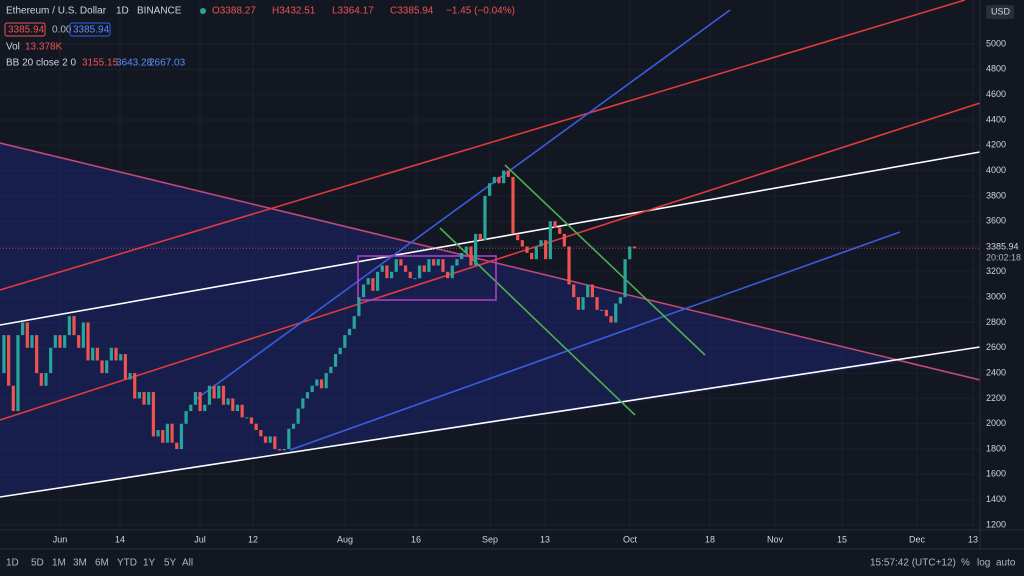 The width and height of the screenshot is (1024, 576). I want to click on range-button: 1Y, so click(149, 563).